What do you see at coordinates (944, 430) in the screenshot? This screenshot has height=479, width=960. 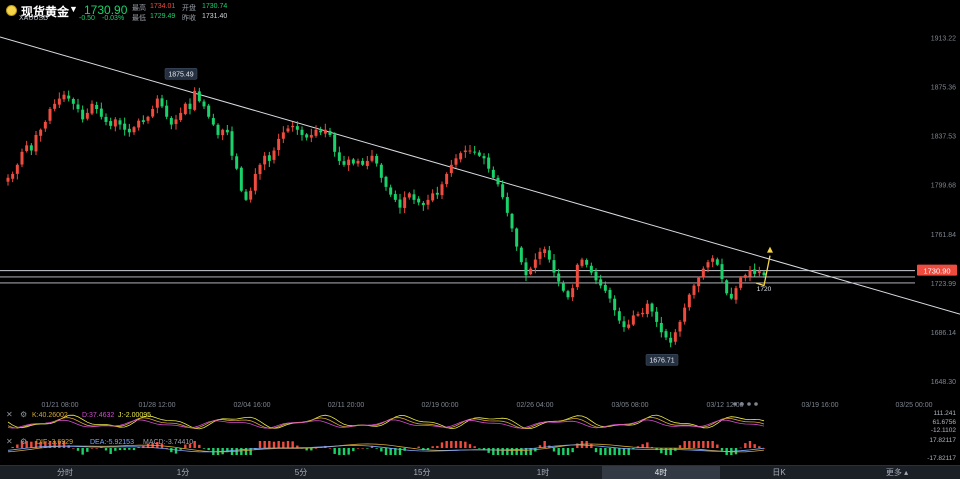 I see `kdj-tick: -12.1102` at bounding box center [944, 430].